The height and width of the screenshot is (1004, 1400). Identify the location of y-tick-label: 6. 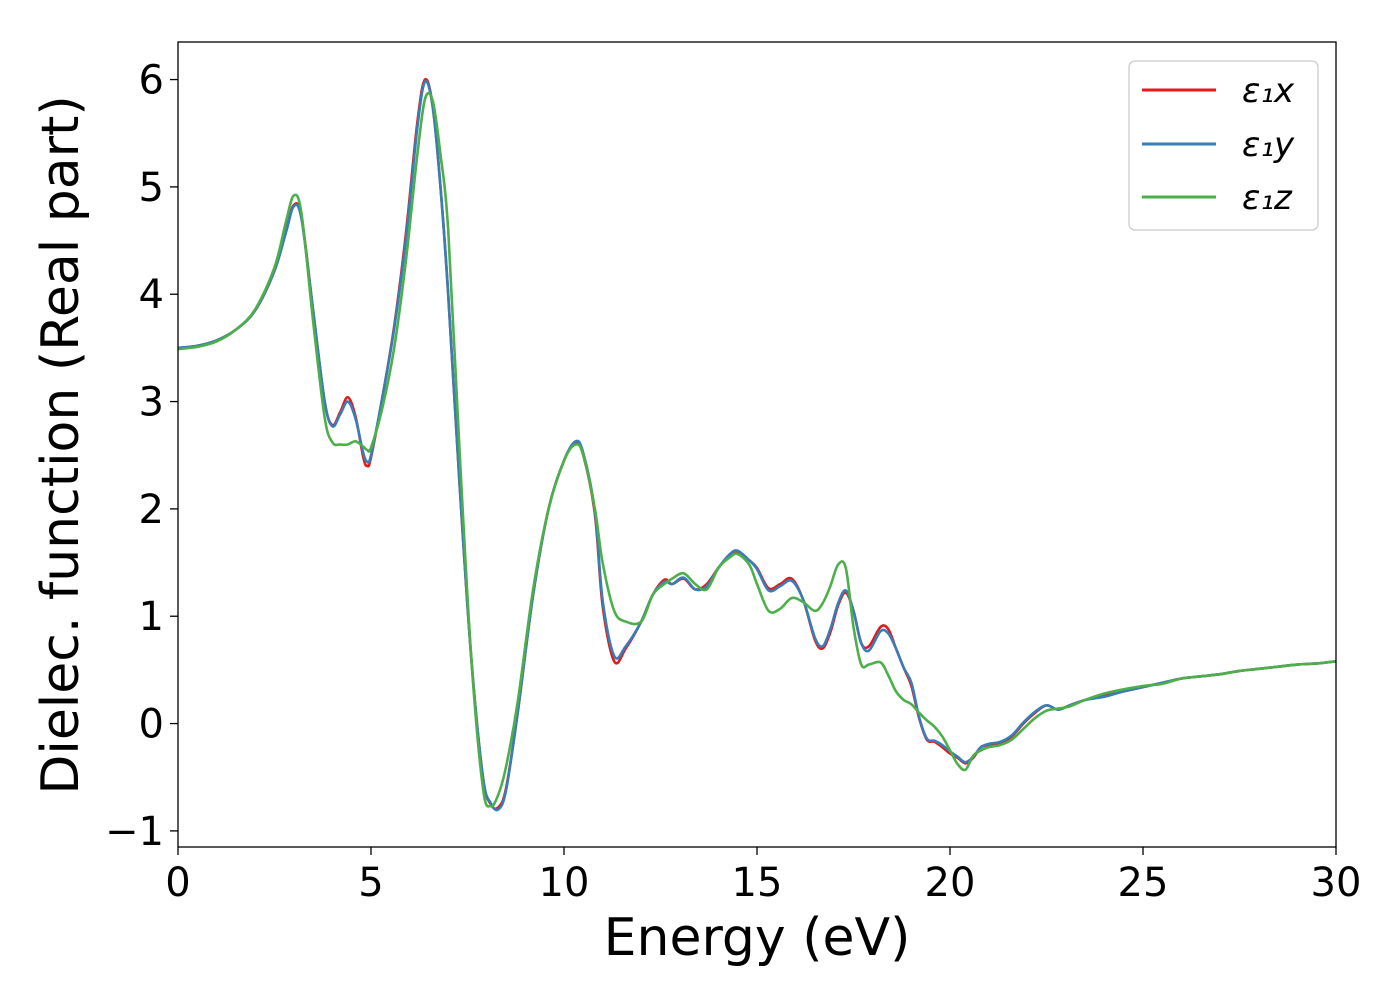
(151, 81).